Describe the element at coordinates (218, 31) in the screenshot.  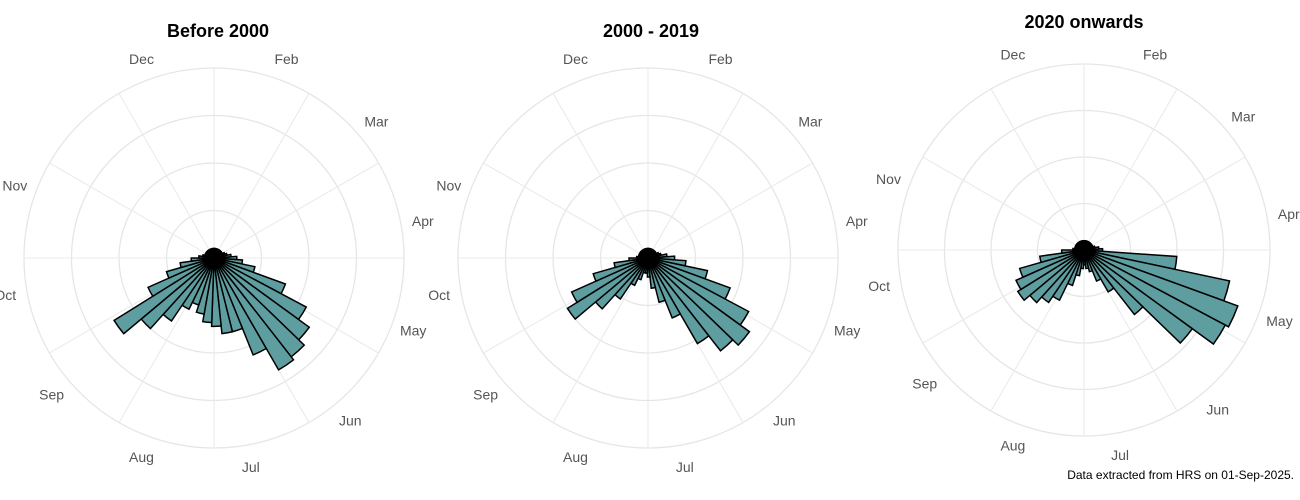
I see `panel-title: Before 2000` at that location.